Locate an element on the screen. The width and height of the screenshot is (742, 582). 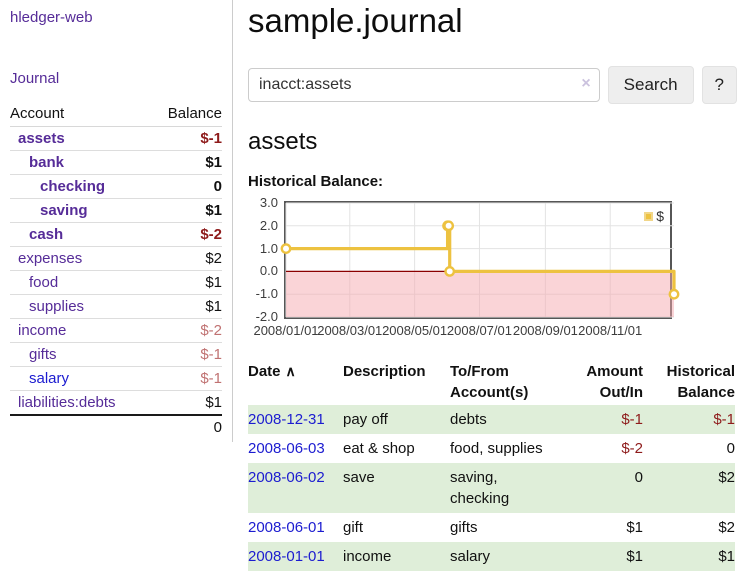
register-header-accounts: To/From Account(s) is located at coordinates (489, 382).